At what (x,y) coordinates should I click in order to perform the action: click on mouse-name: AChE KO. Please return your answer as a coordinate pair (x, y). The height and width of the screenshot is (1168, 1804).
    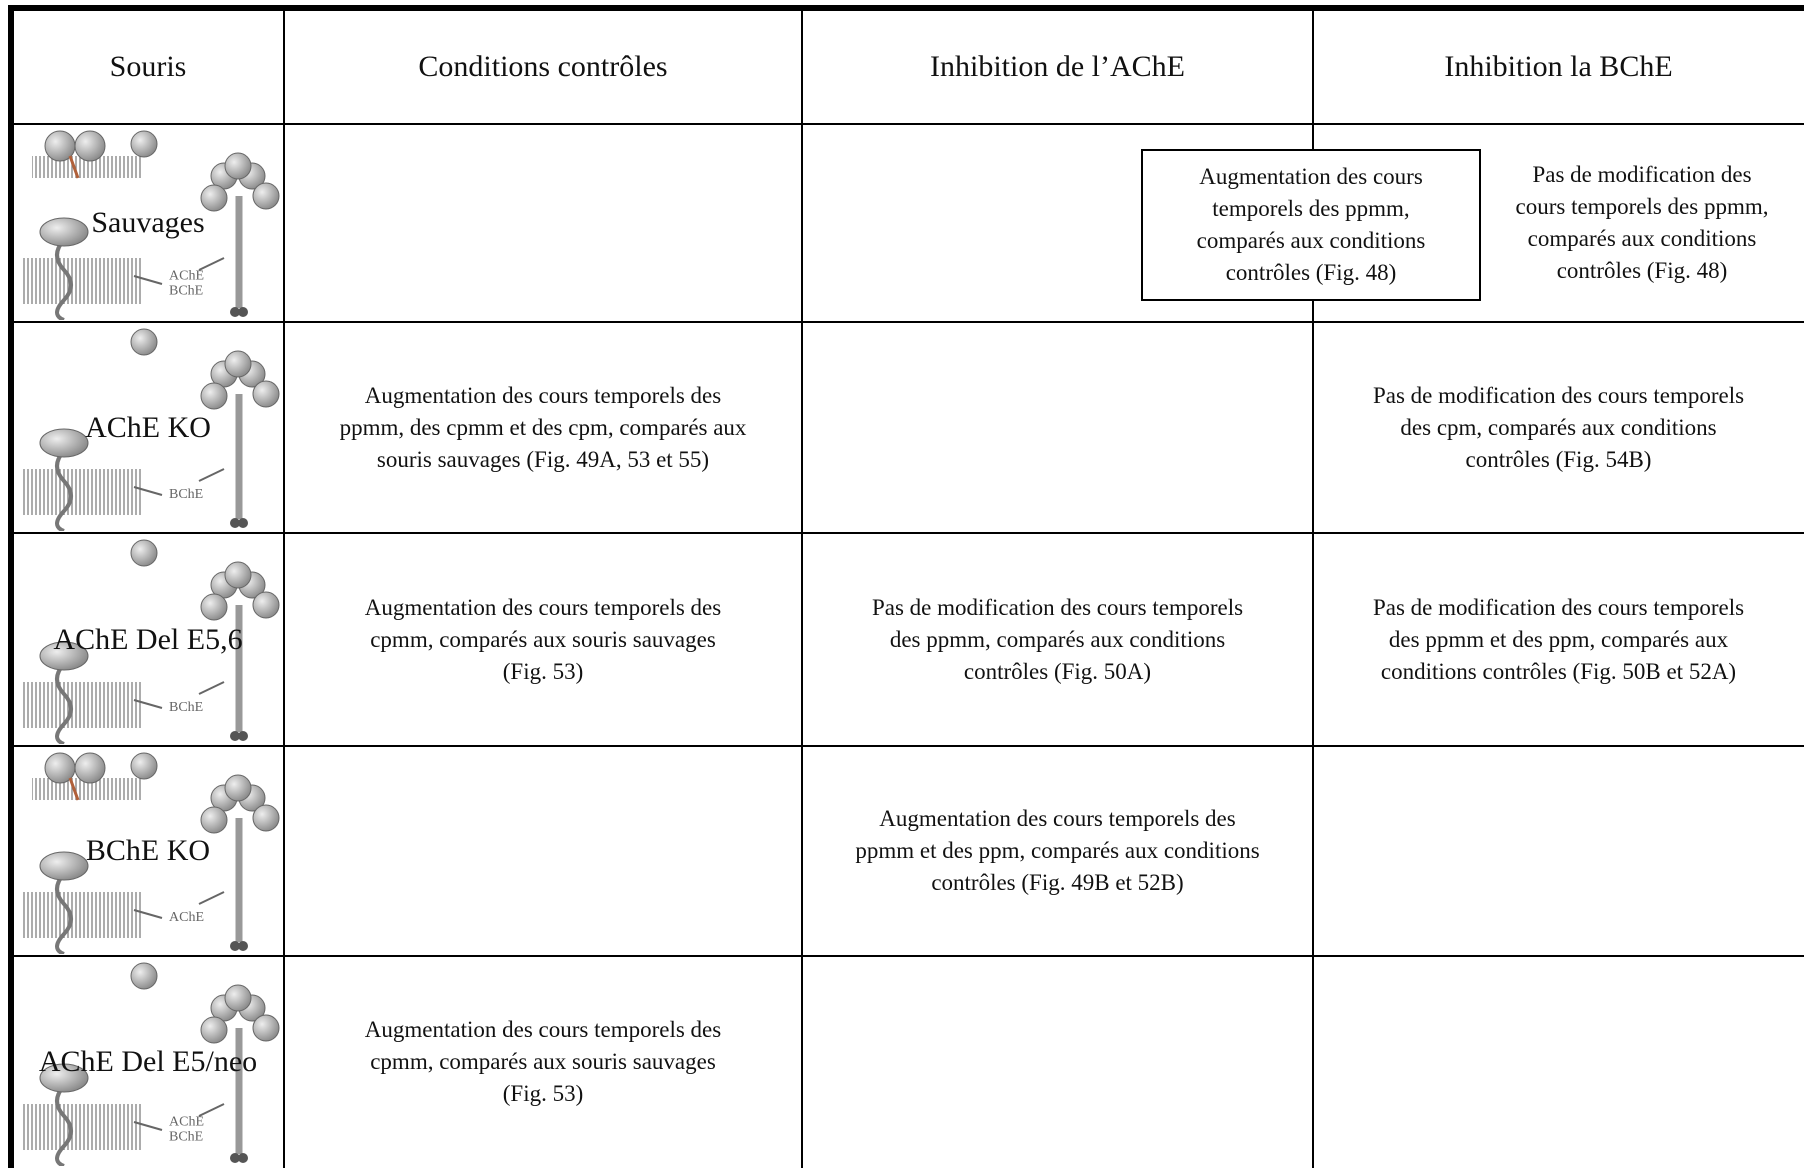
    Looking at the image, I should click on (148, 427).